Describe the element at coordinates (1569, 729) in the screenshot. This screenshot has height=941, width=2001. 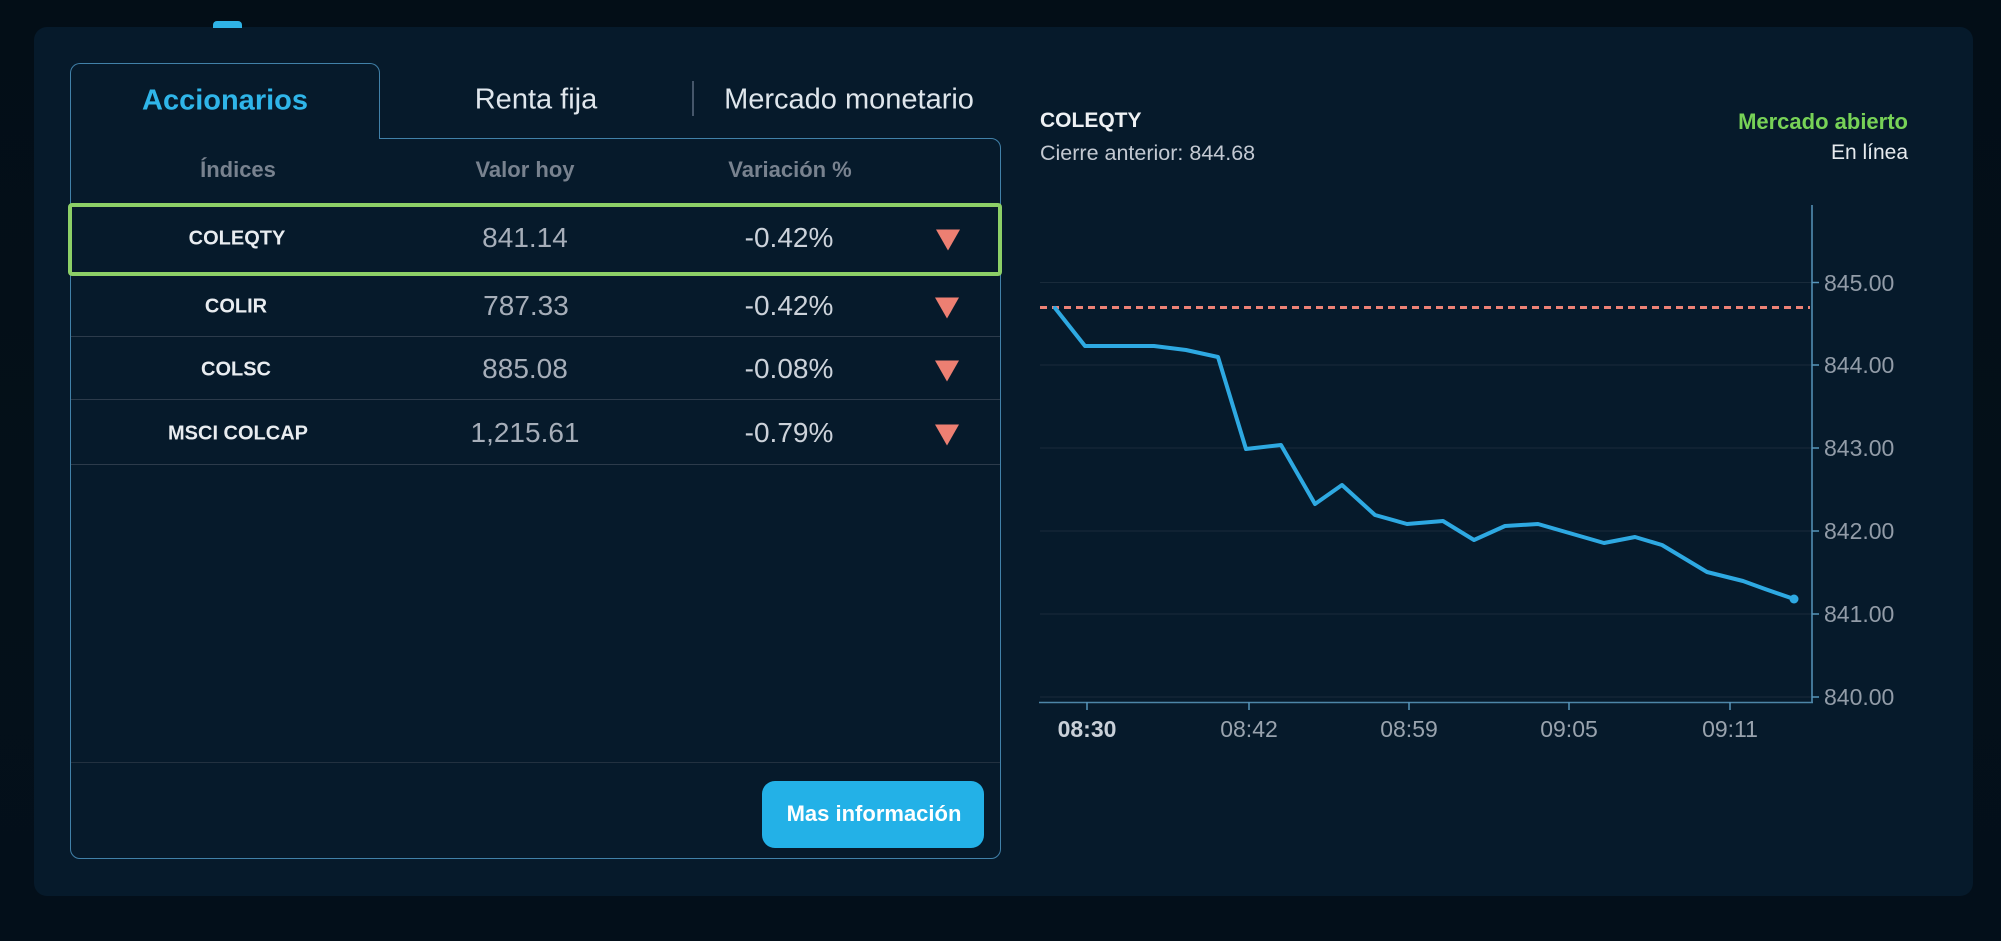
I see `svg-text: 09:05` at that location.